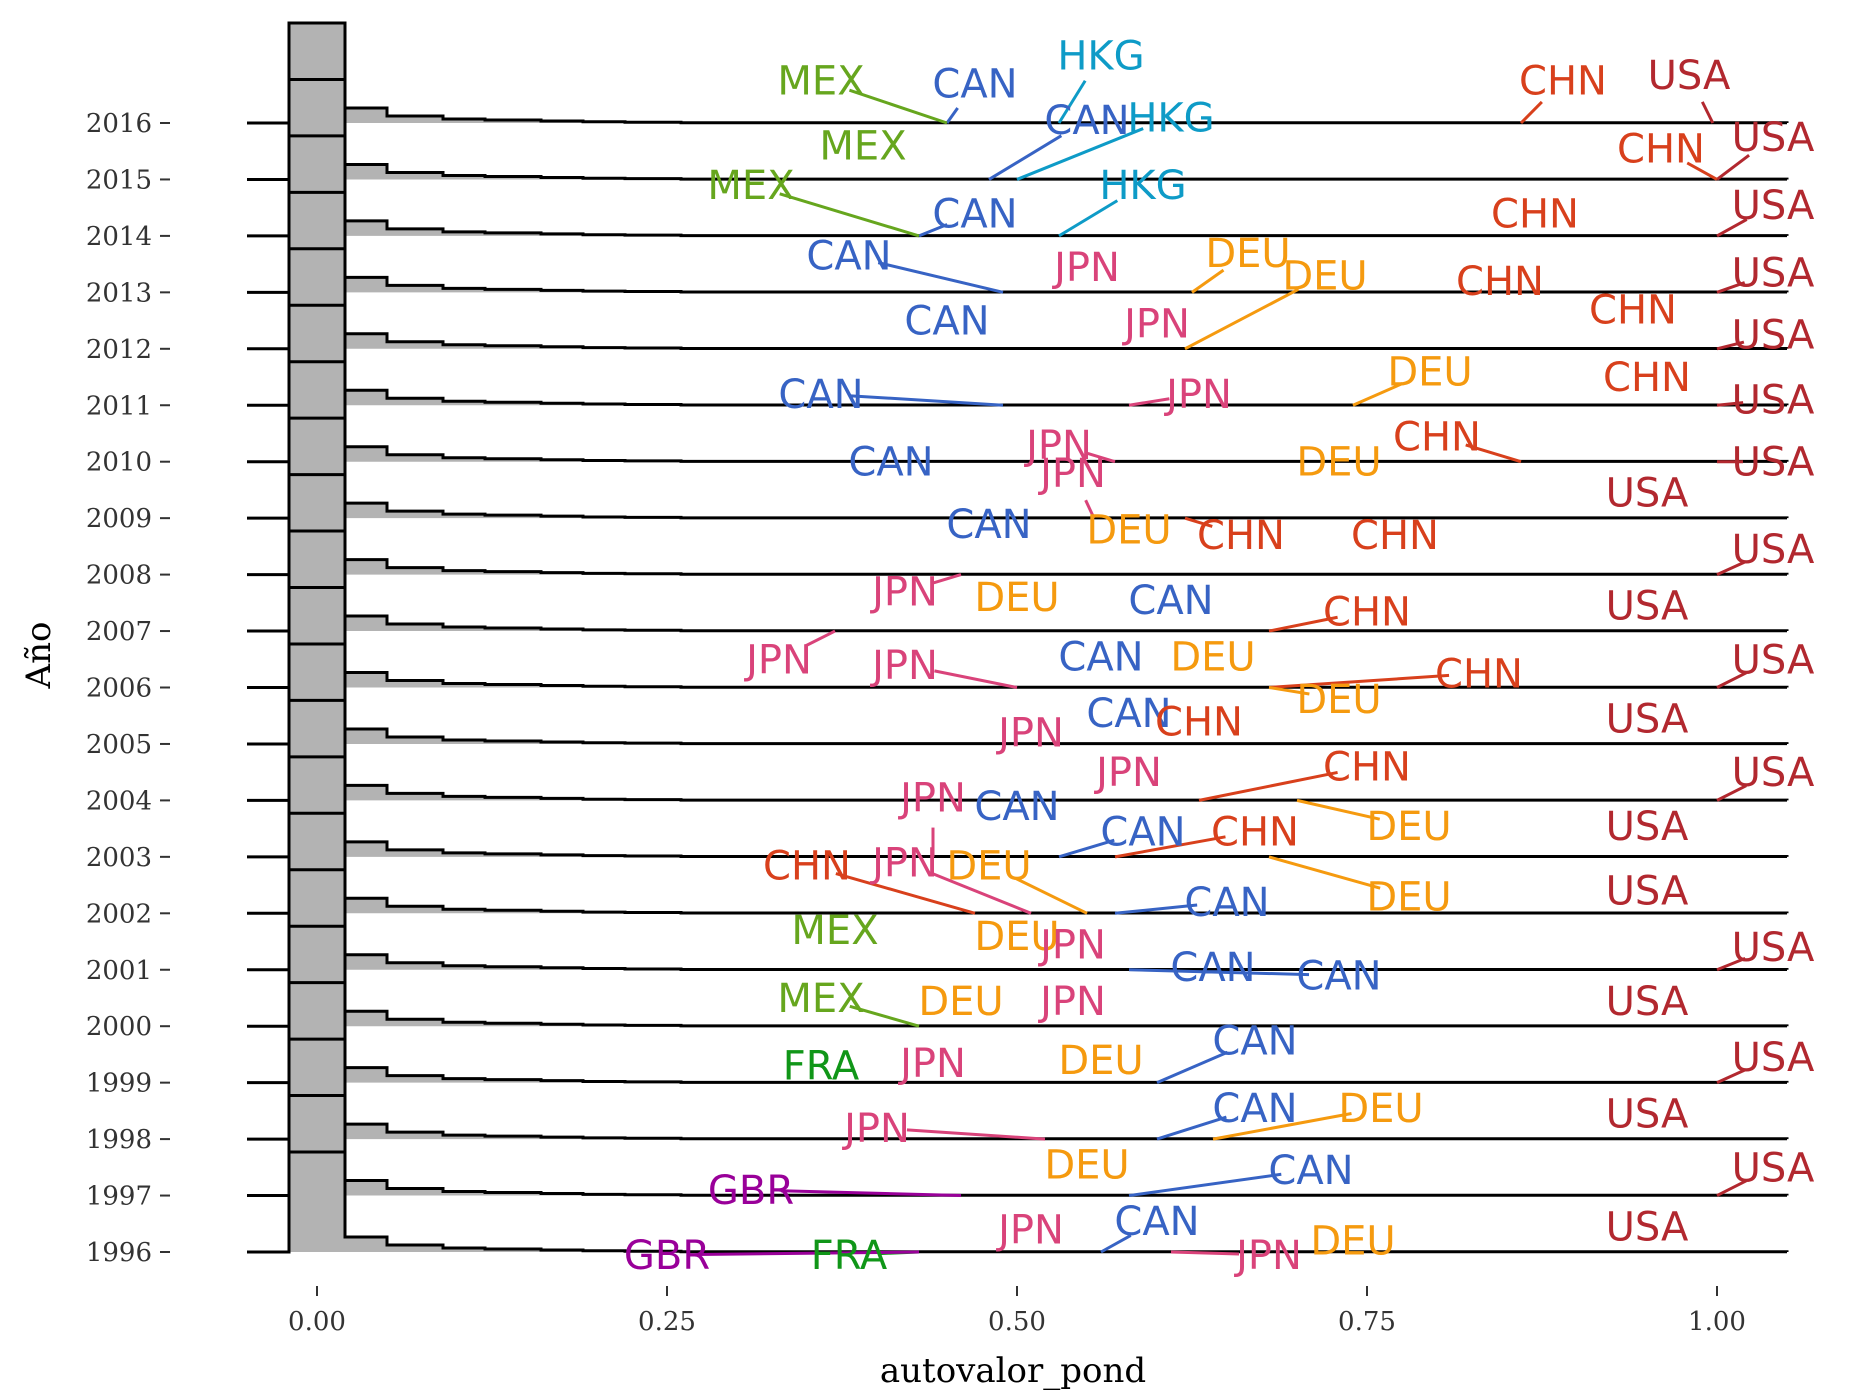  I want to click on country-label-deu-1998-90: DEU, so click(1380, 1109).